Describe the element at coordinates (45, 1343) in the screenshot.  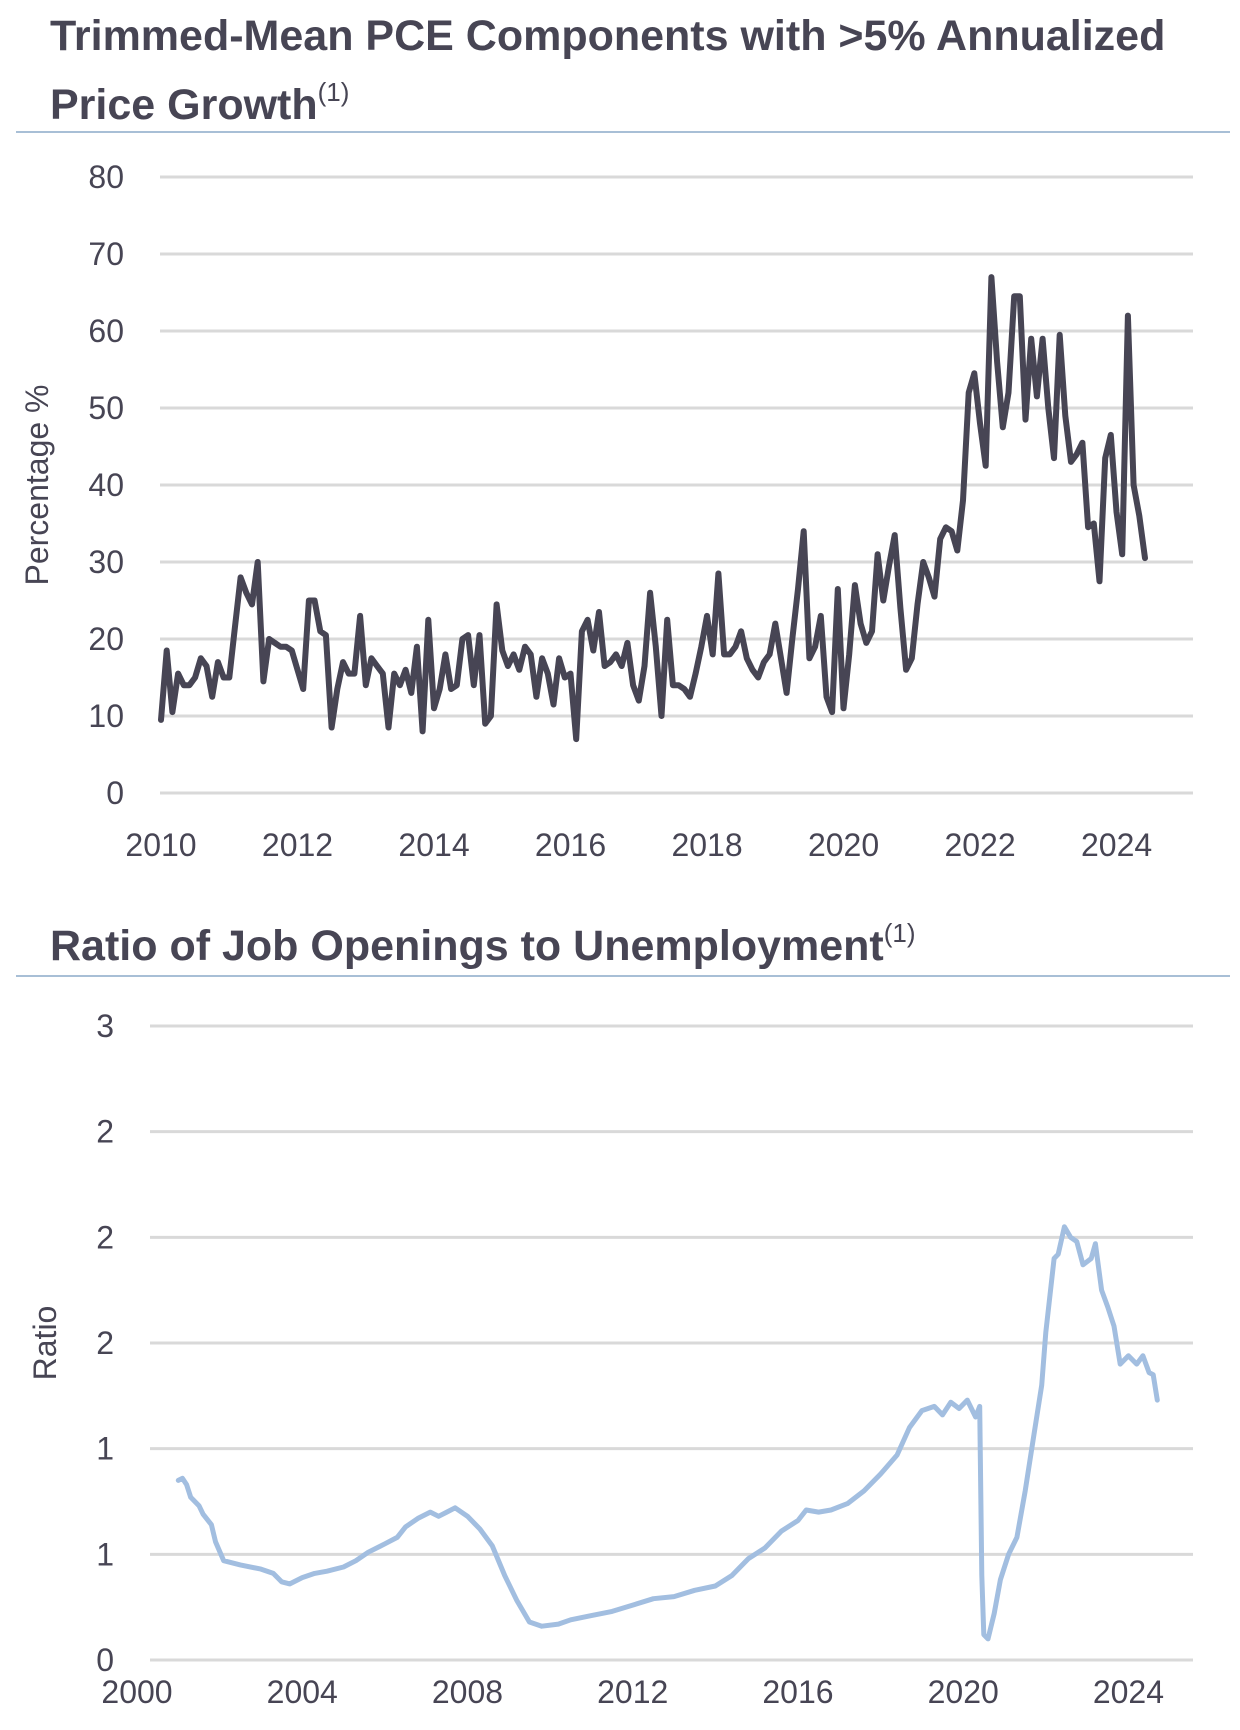
I see `chart-2-y-axis-label: Ratio` at that location.